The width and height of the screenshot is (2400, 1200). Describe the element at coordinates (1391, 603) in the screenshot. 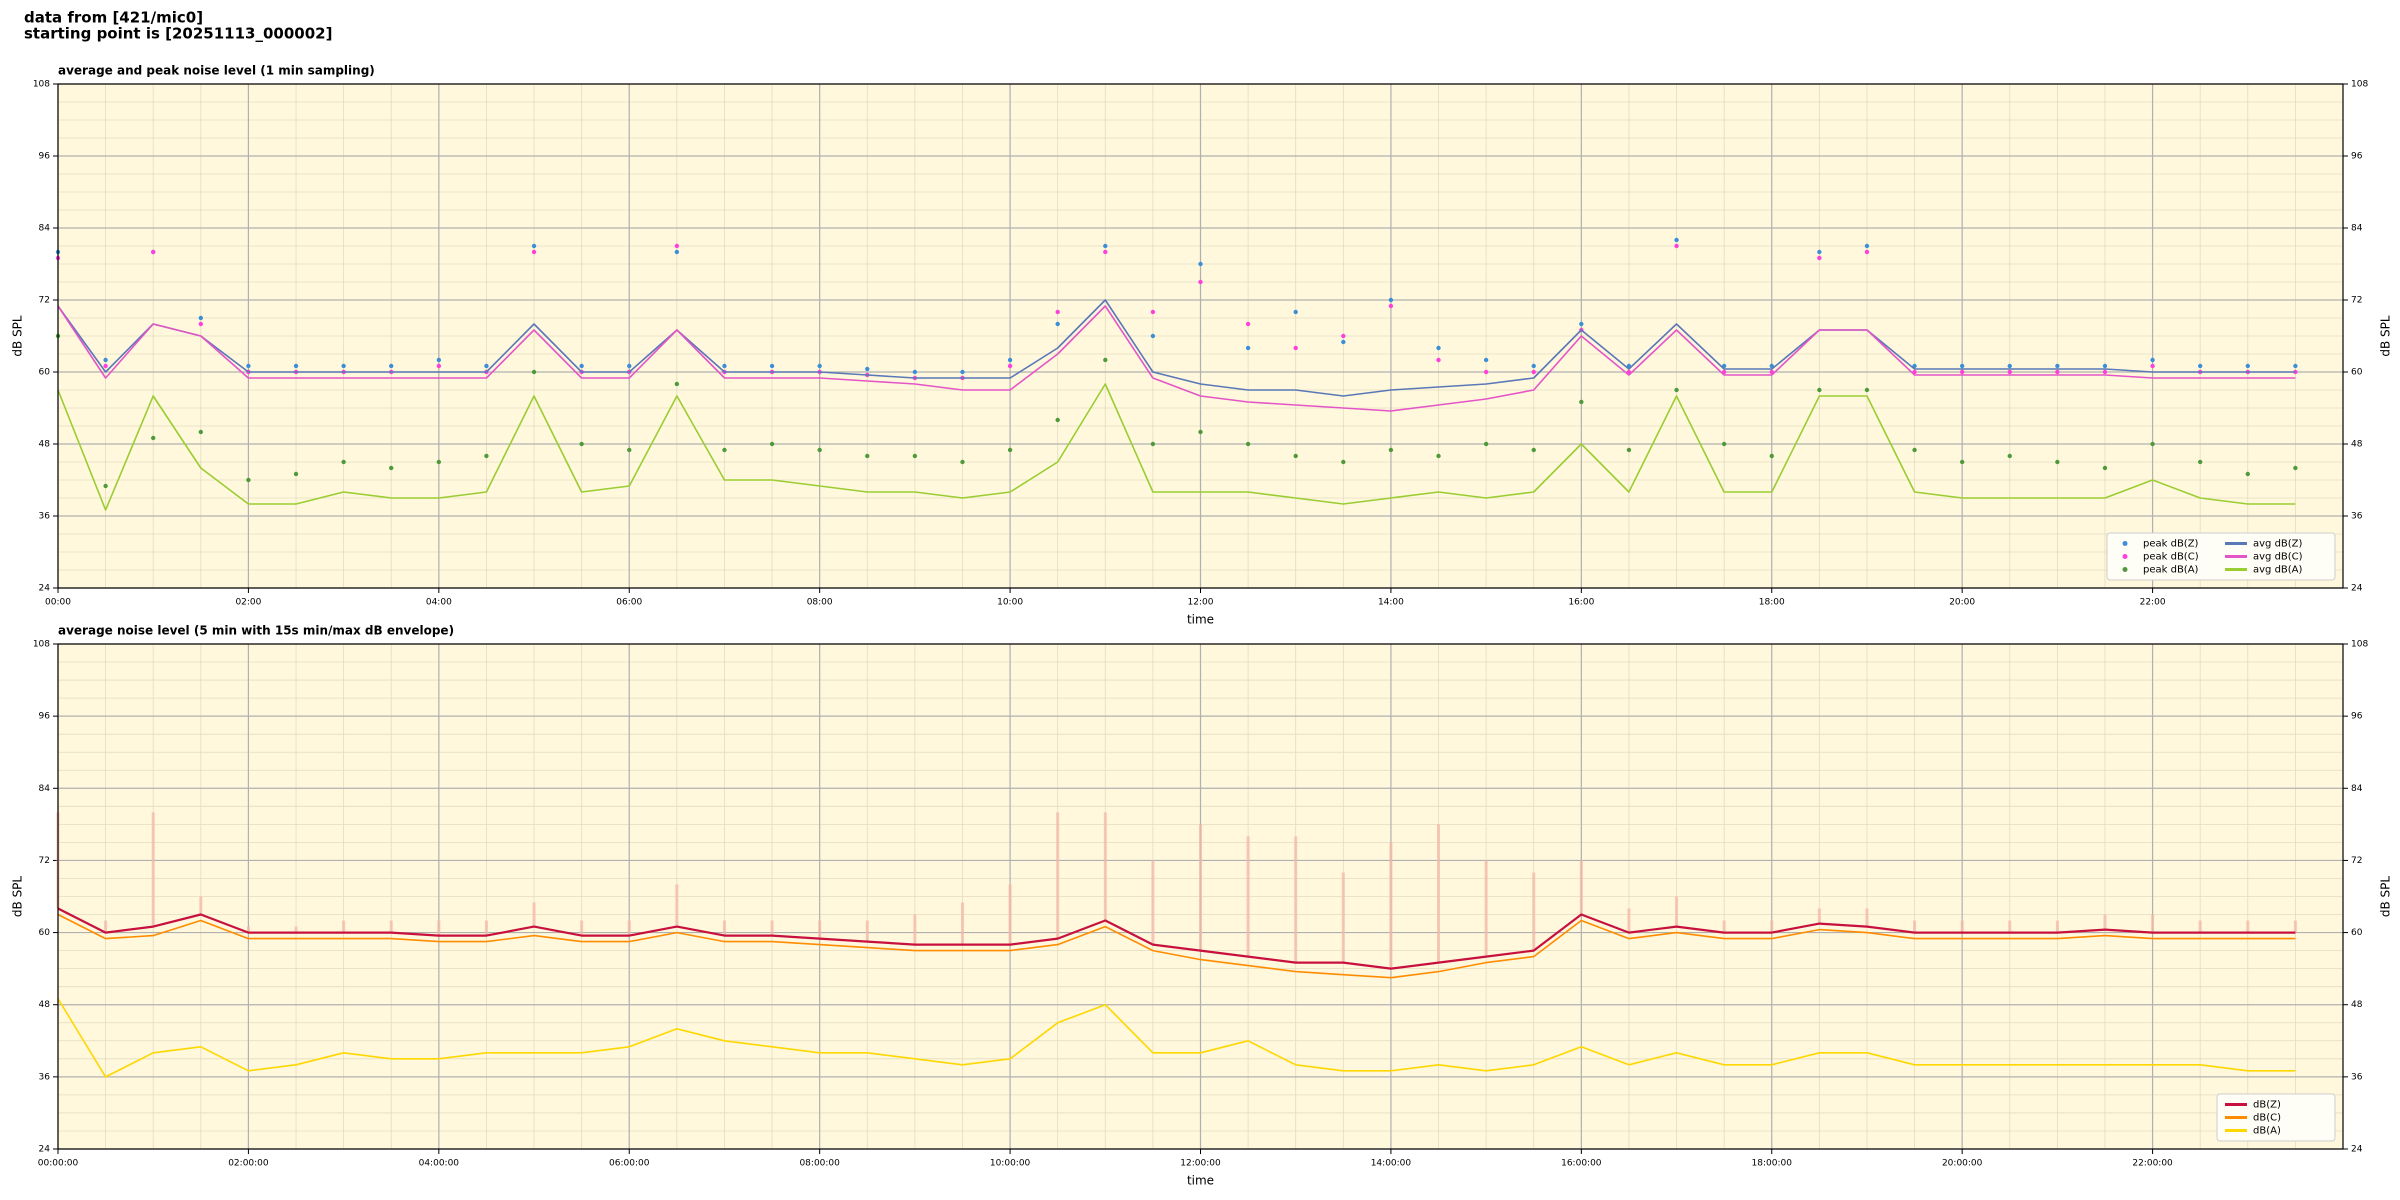

I see `x-tick-label: 14:00` at that location.